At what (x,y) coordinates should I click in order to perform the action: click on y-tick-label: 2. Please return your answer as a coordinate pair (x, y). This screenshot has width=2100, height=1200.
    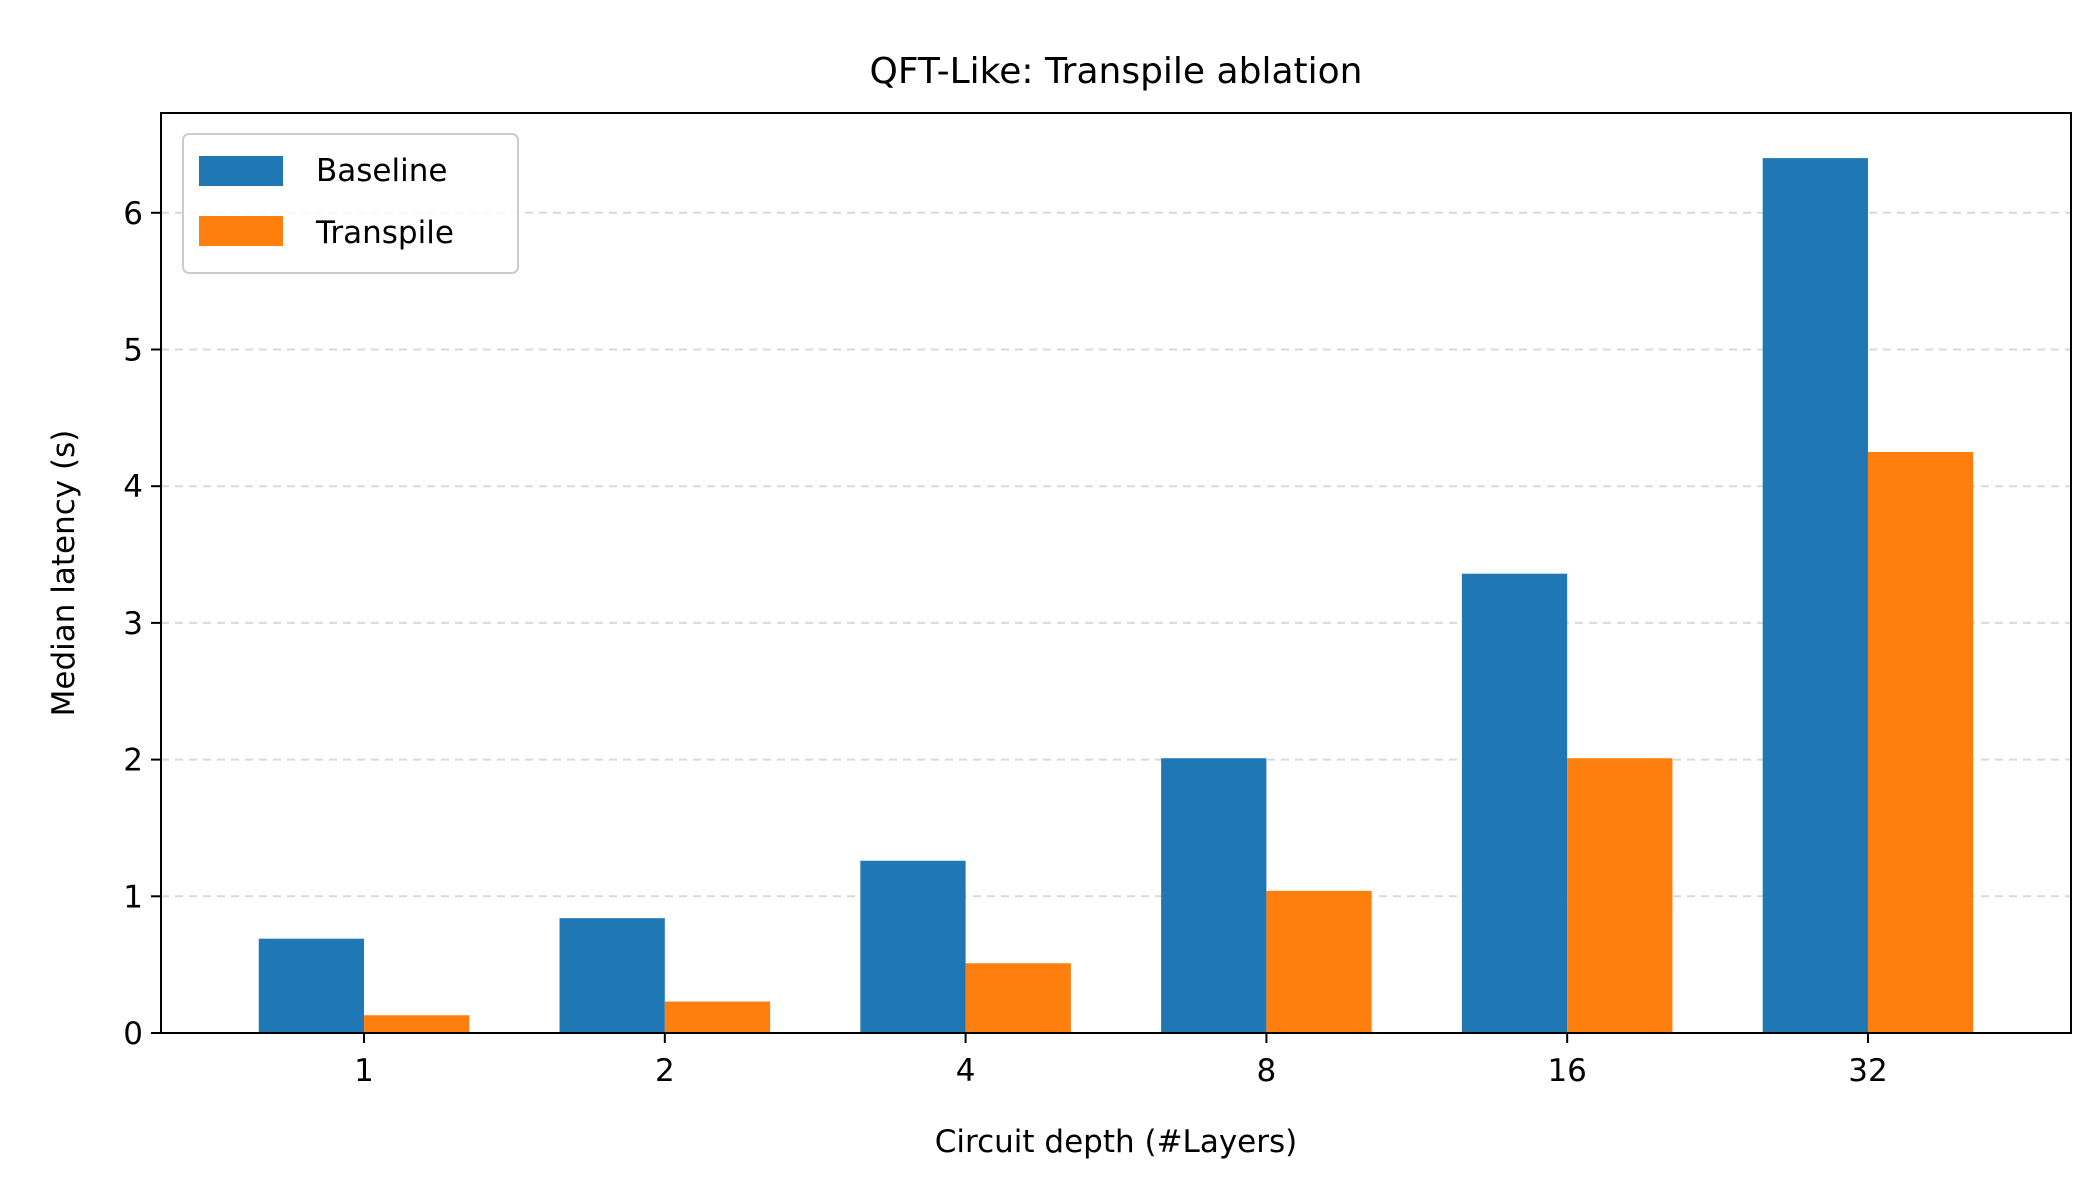
    Looking at the image, I should click on (133, 761).